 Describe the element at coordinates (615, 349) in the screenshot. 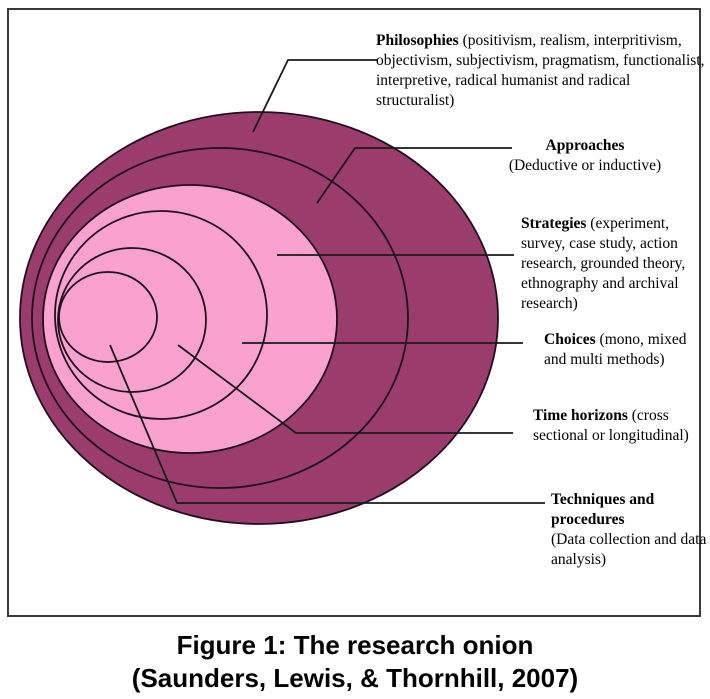

I see `label-choices-detail: (mono, mixed and multi methods)` at that location.